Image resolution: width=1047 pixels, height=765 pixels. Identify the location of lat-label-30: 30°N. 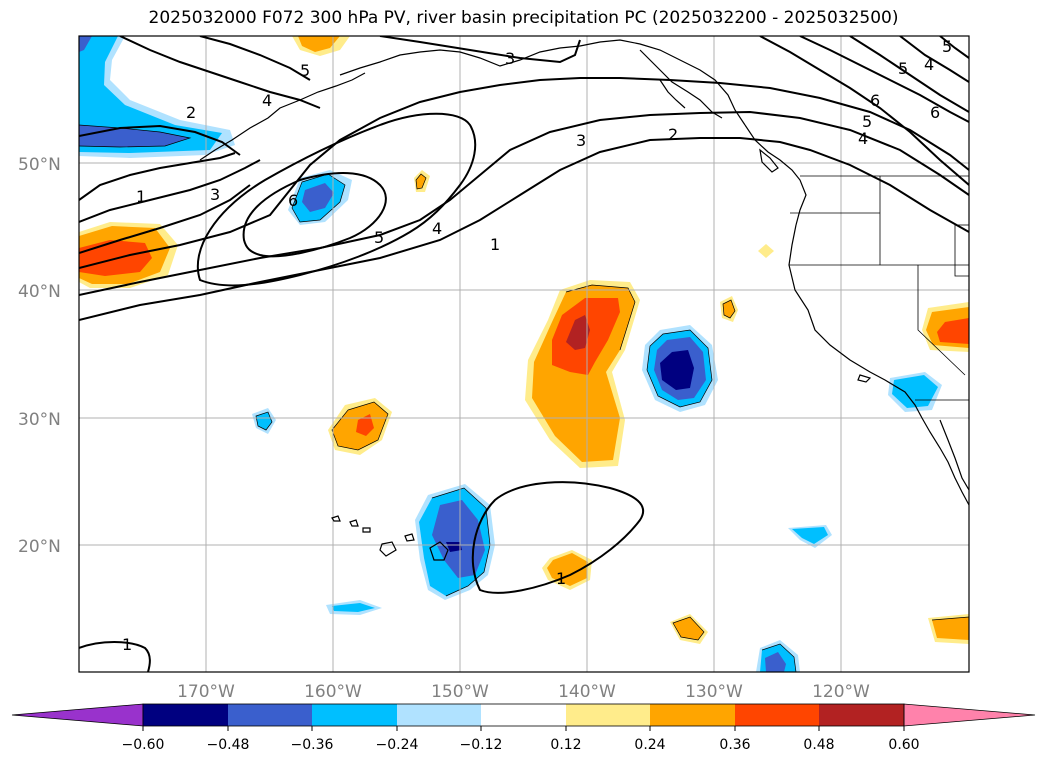
(39, 420).